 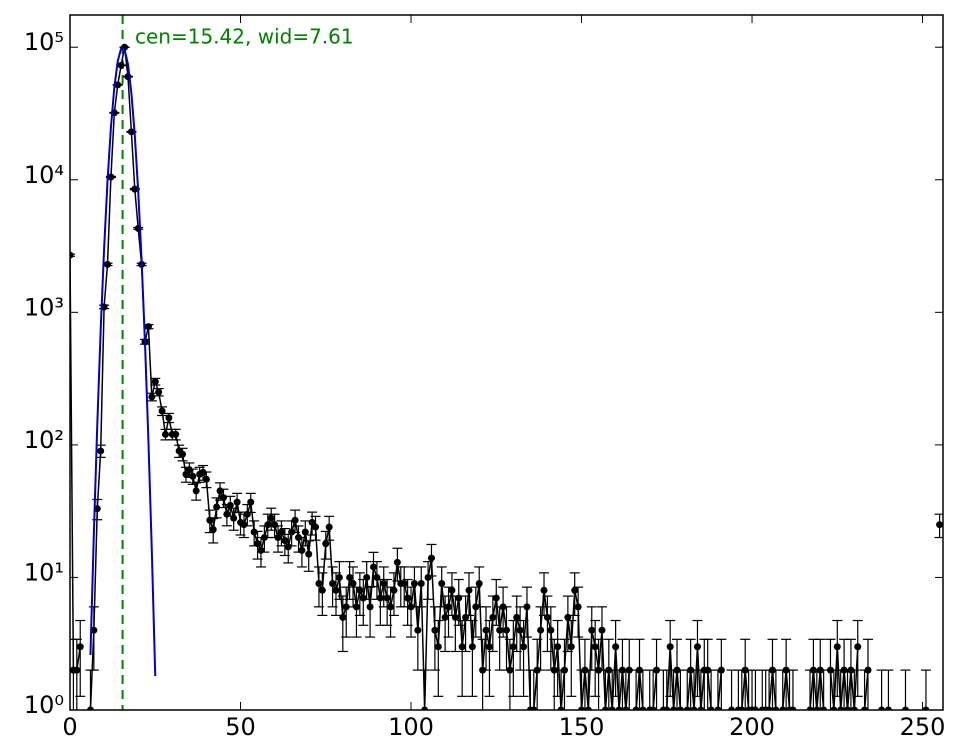 I want to click on x-tick-label: 50, so click(x=240, y=727).